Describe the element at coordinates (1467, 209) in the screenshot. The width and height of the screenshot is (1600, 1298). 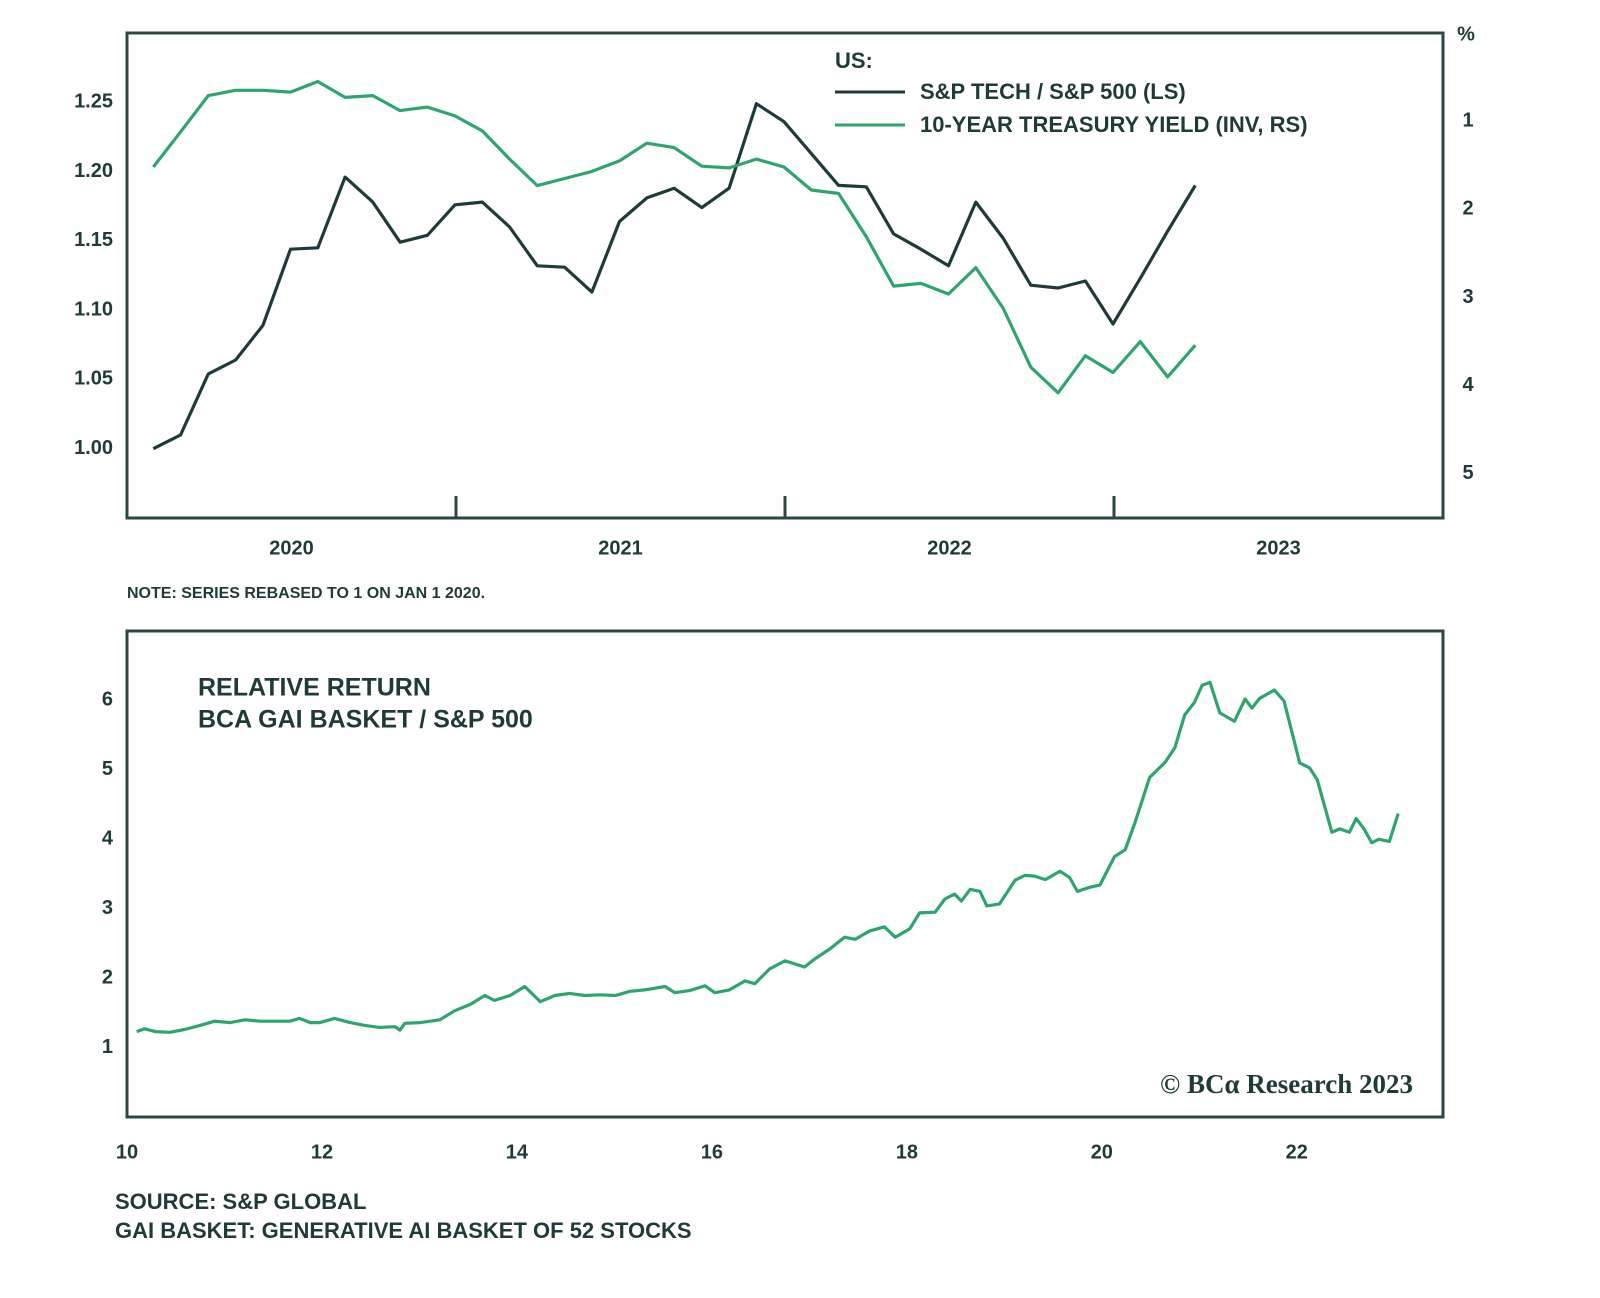
I see `y2-tick-label: 2` at that location.